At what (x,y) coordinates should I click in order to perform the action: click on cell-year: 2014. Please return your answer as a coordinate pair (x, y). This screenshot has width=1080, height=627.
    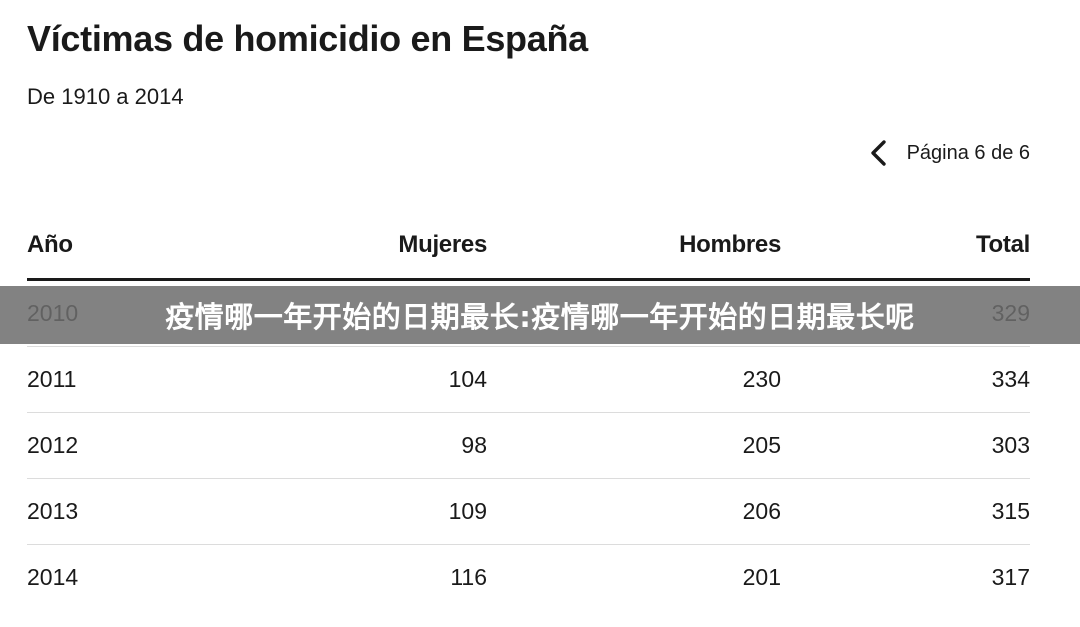
    Looking at the image, I should click on (53, 577).